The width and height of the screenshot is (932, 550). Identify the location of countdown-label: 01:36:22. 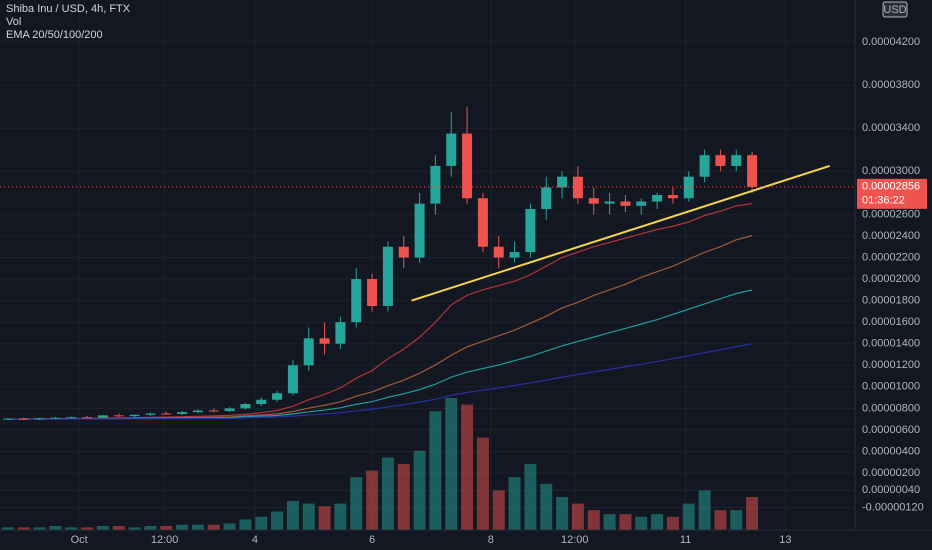
(883, 201).